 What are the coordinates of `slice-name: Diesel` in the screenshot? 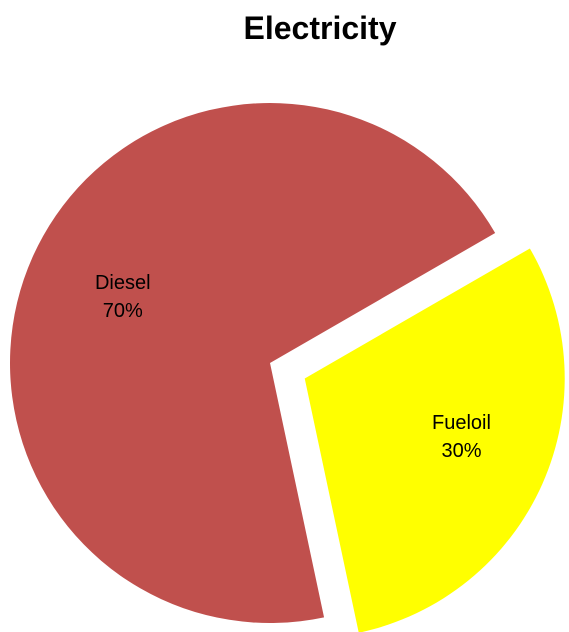 It's located at (122, 283).